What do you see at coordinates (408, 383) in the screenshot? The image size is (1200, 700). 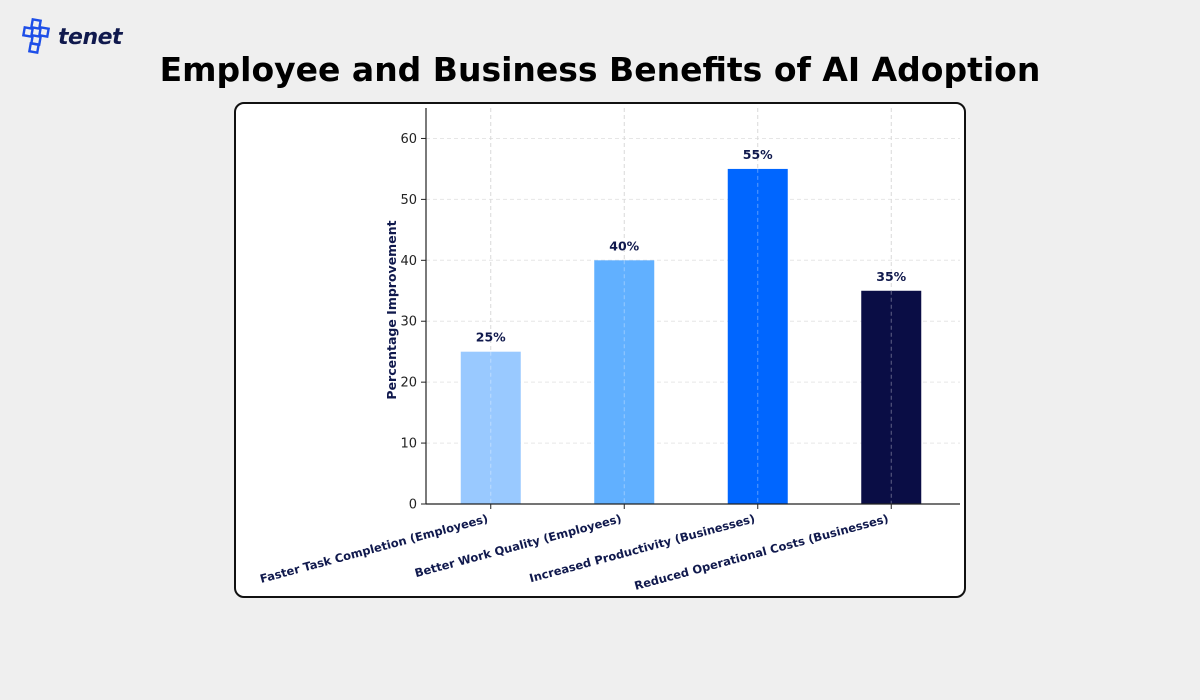 I see `y-tick-label: 20` at bounding box center [408, 383].